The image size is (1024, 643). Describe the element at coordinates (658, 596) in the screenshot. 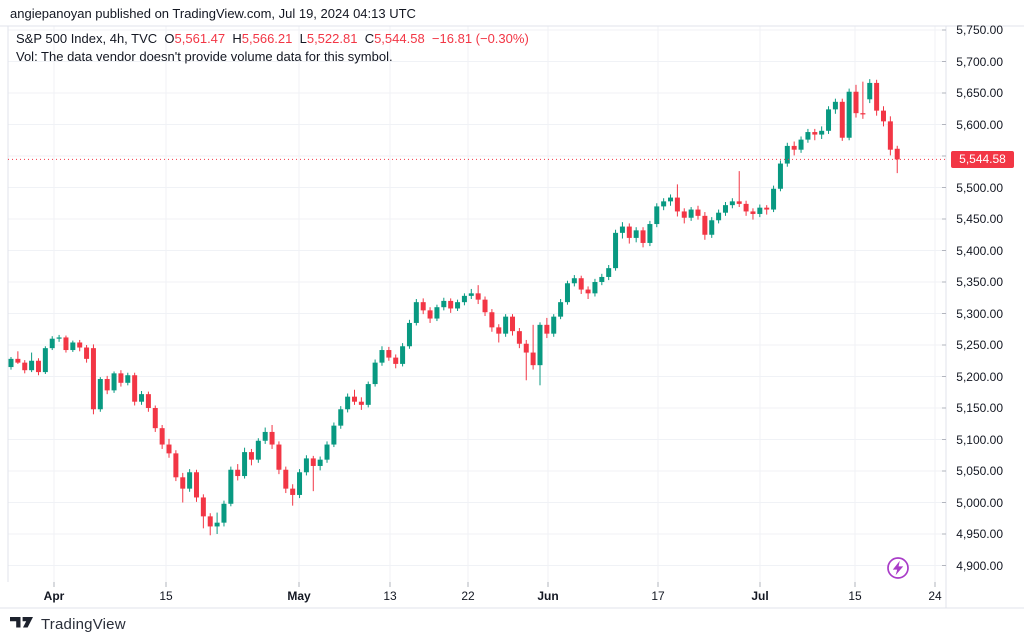

I see `time-axis-label: 17` at that location.